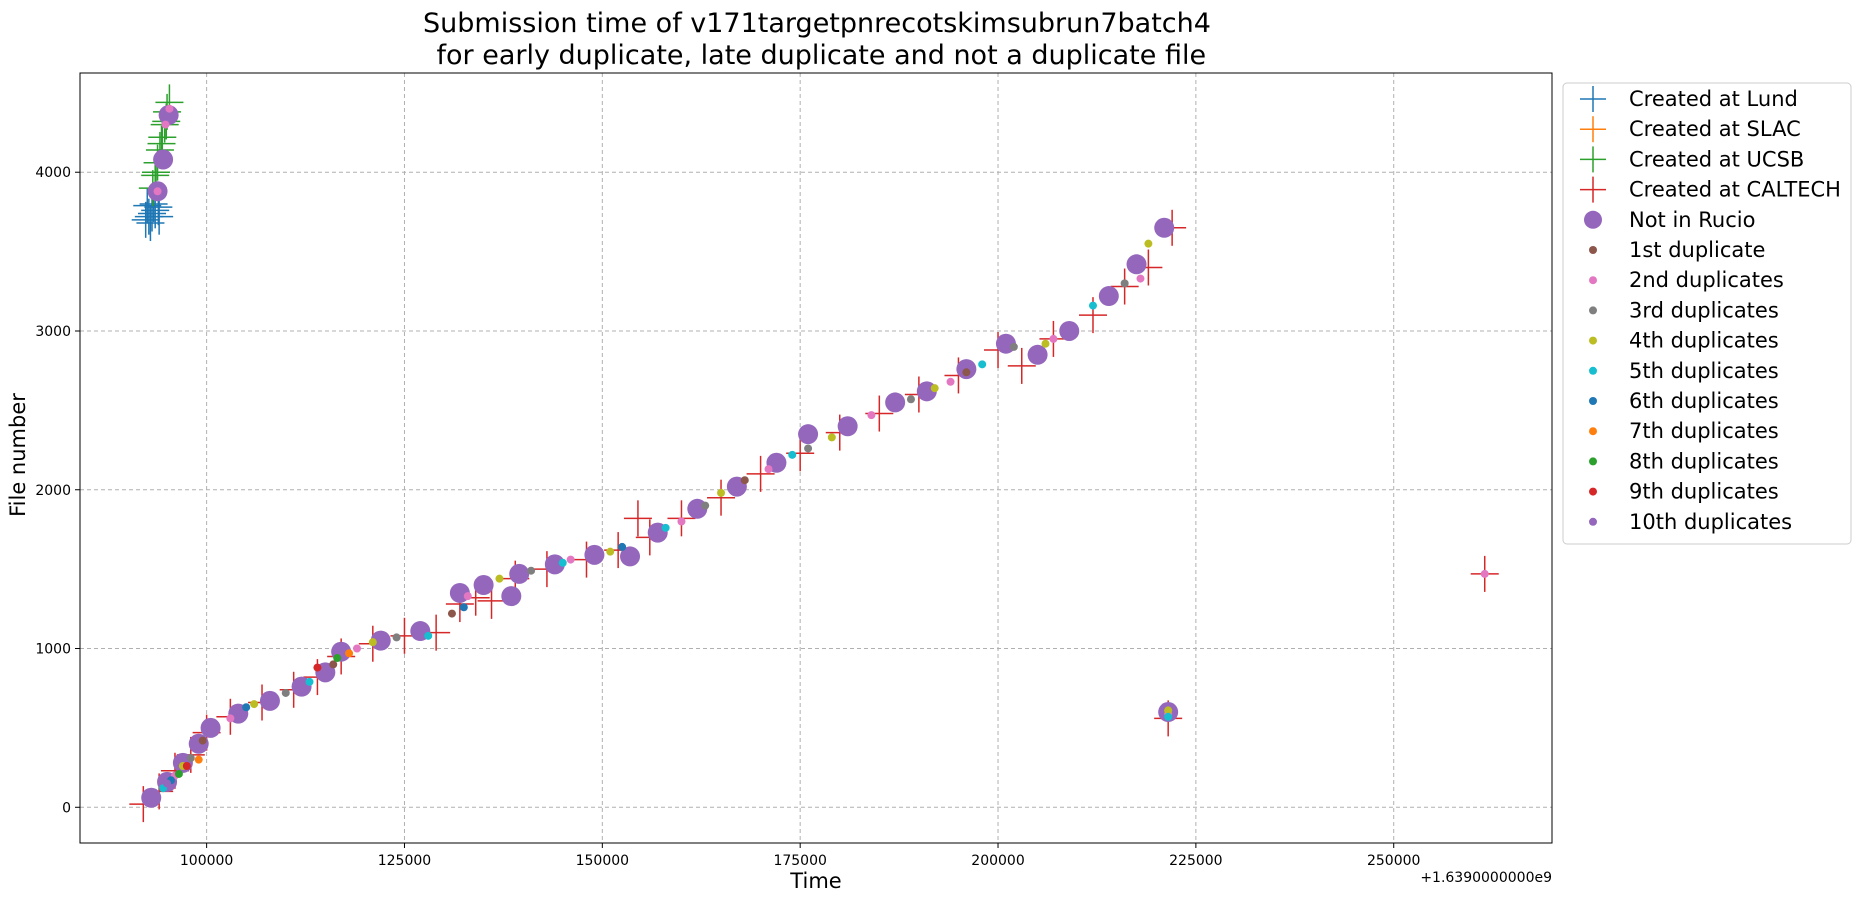  I want to click on x-tick-label: 225000, so click(1195, 861).